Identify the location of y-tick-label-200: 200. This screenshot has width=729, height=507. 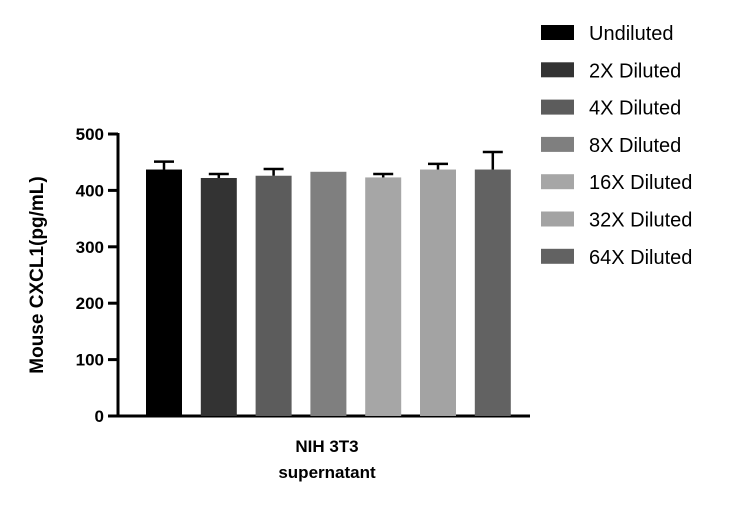
(90, 303).